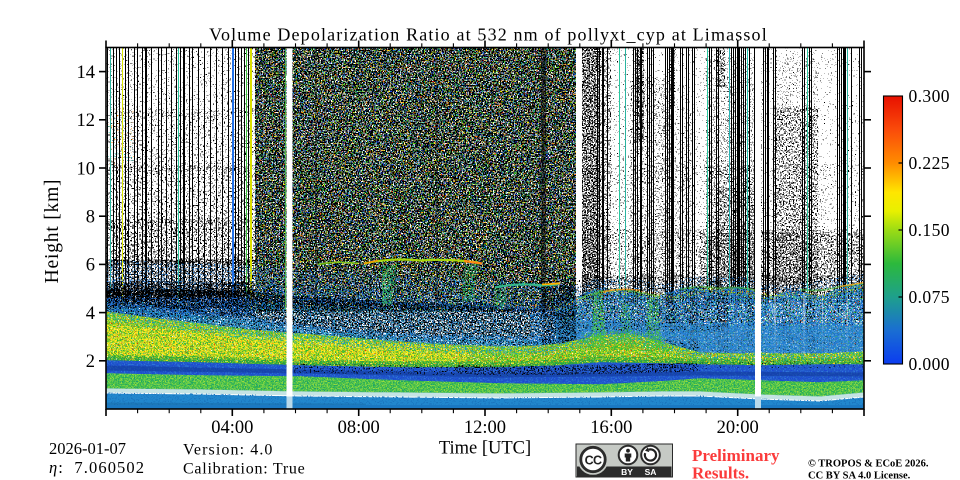  What do you see at coordinates (52, 231) in the screenshot?
I see `svg-text: Height [km]` at bounding box center [52, 231].